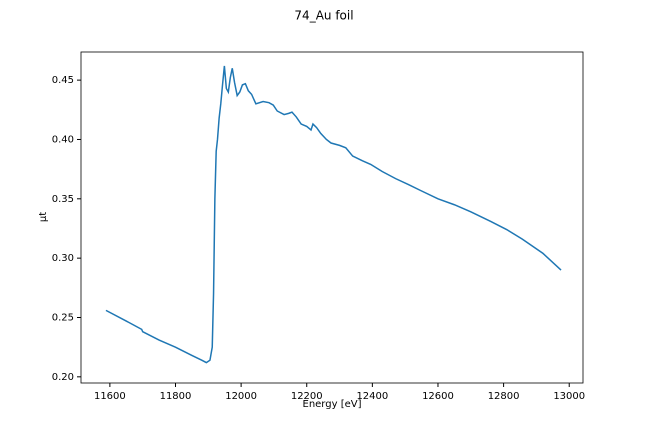  I want to click on x-tick-label: 11800, so click(176, 396).